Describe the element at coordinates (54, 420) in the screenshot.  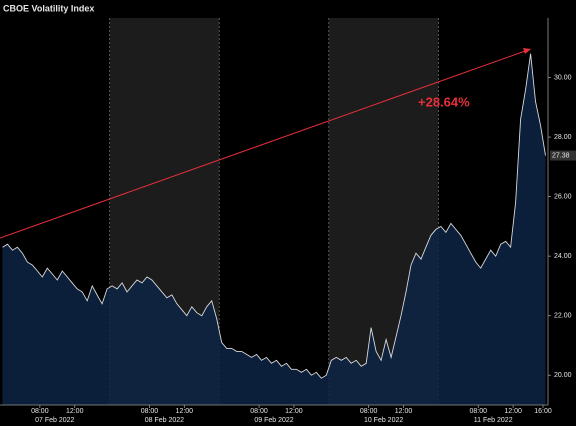
I see `day-label: 07 Feb 2022` at that location.